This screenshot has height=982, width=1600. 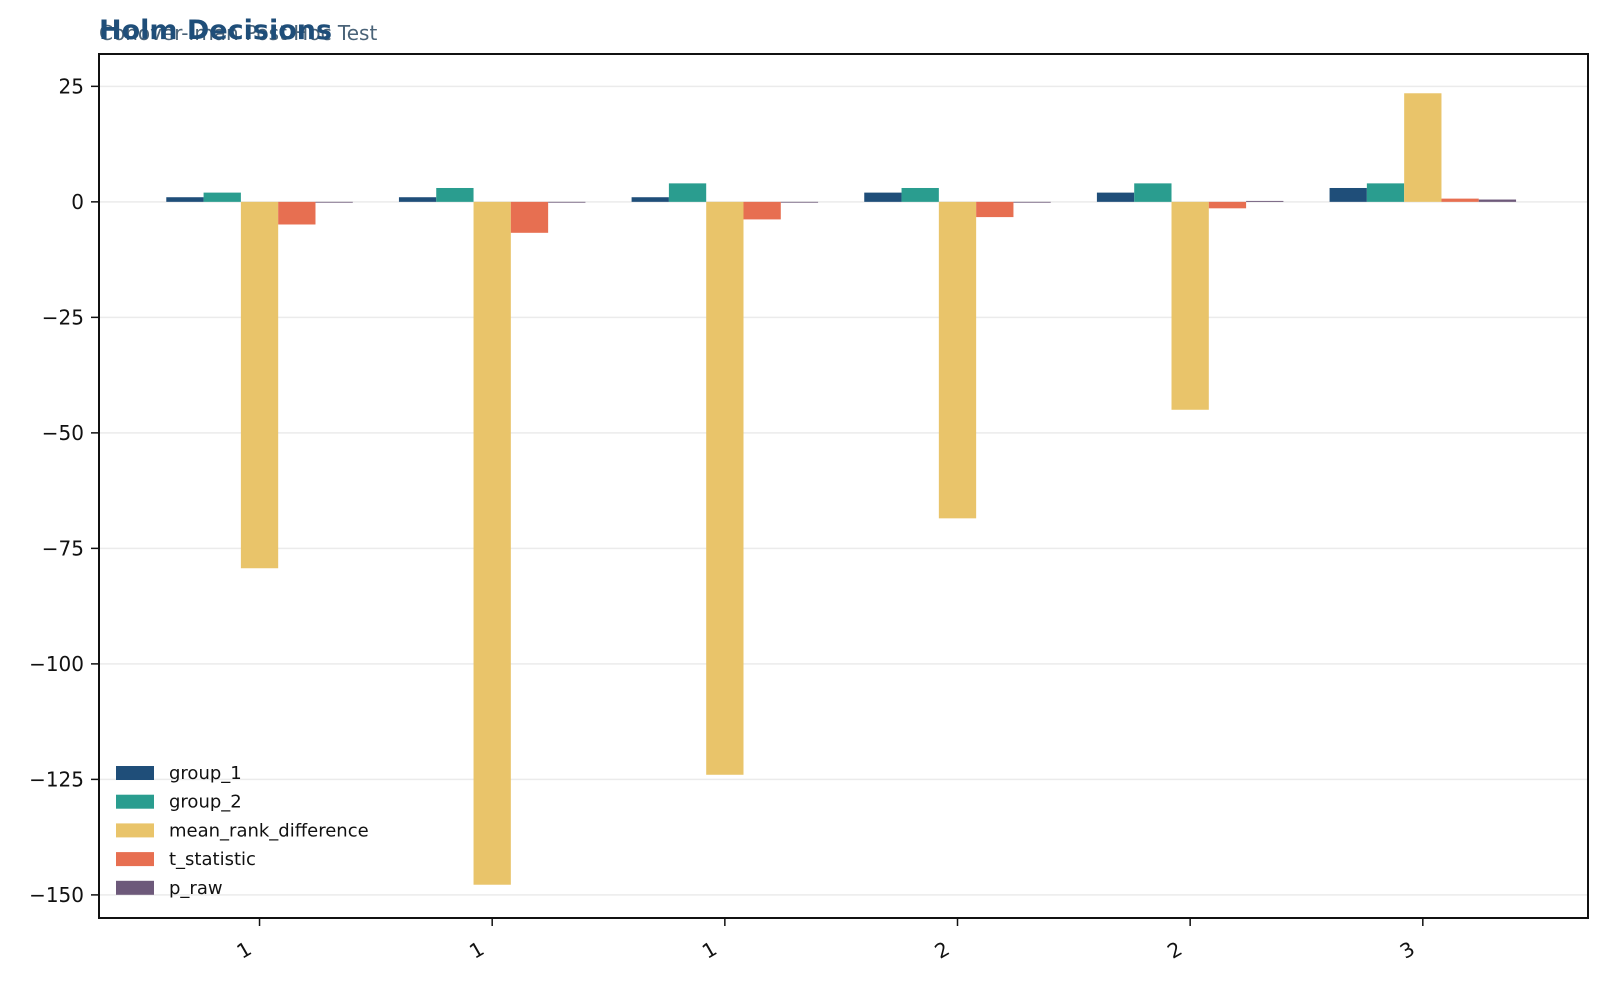 I want to click on y-tick-label: 0, so click(x=77, y=202).